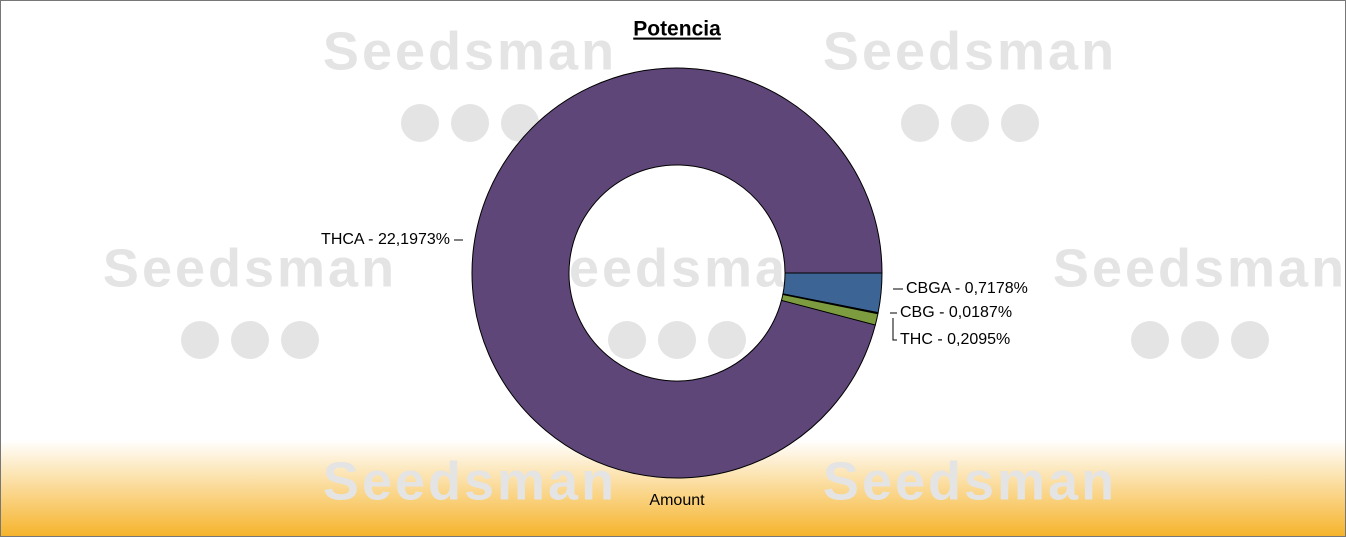  What do you see at coordinates (677, 500) in the screenshot?
I see `axis-label: Amount` at bounding box center [677, 500].